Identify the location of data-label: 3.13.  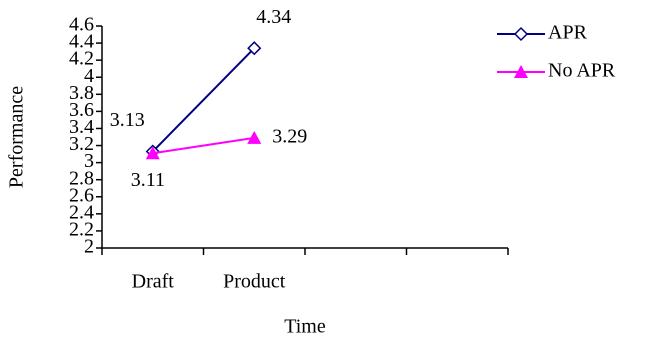
(127, 120).